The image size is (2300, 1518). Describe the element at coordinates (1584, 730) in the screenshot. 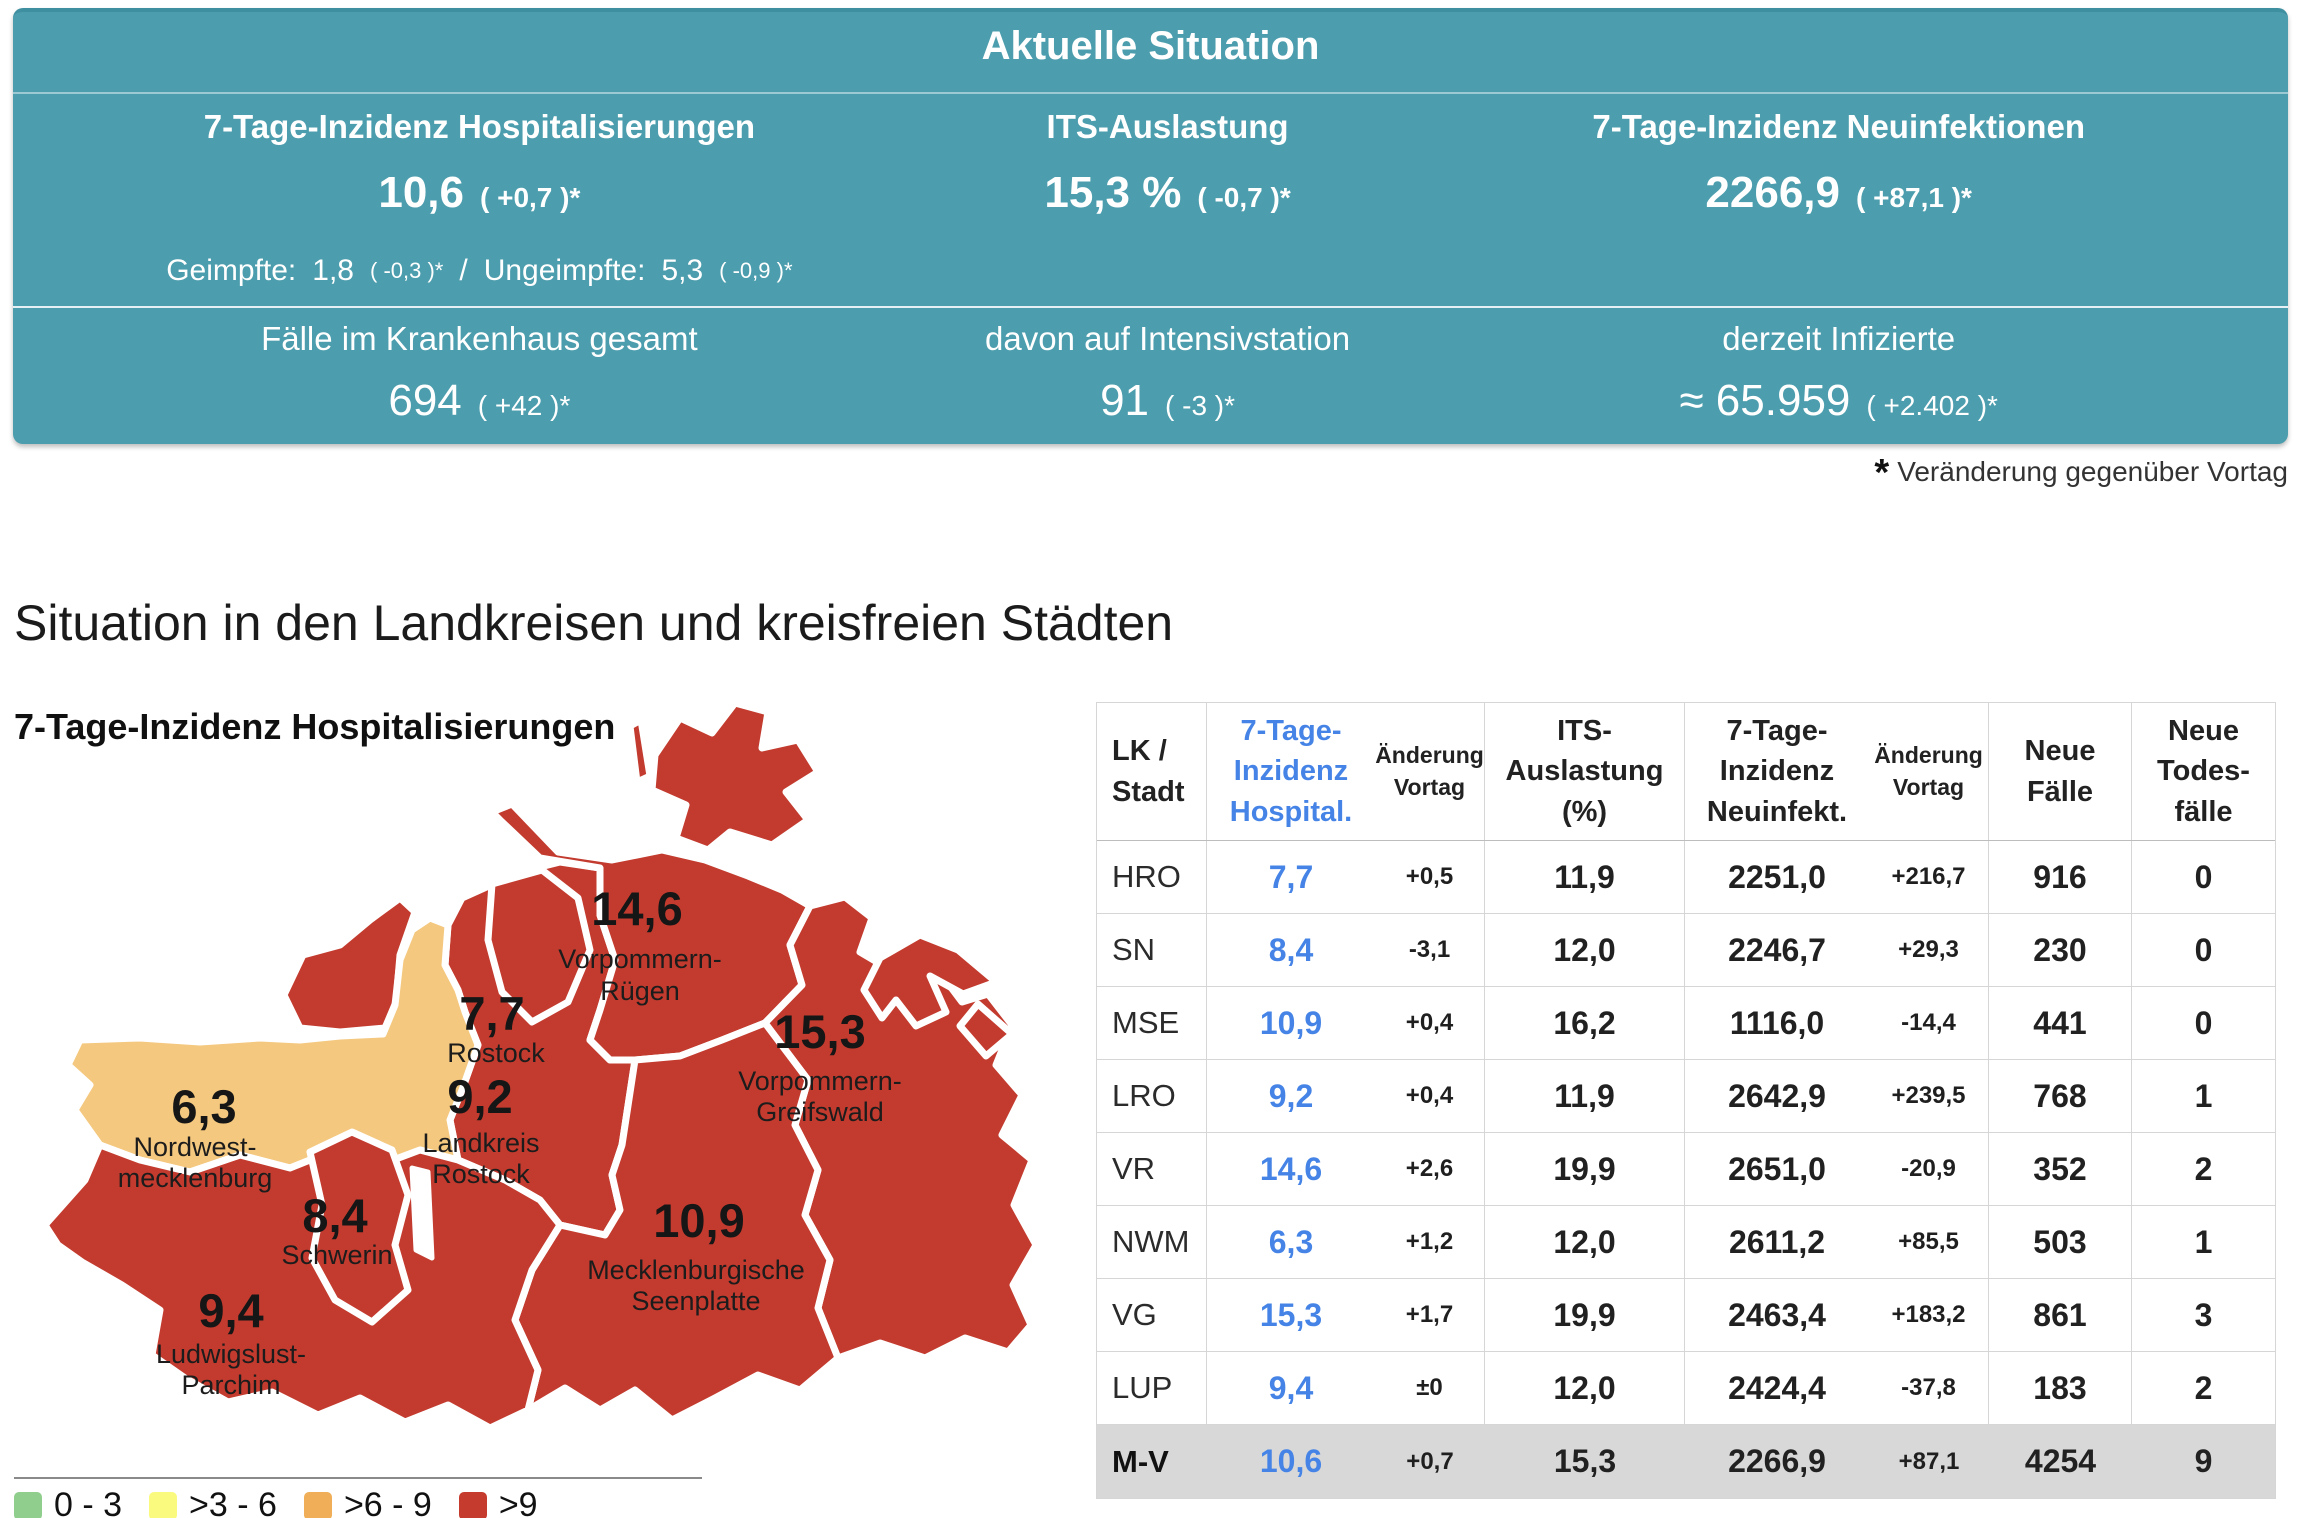

I see `header-line: ITS-` at that location.